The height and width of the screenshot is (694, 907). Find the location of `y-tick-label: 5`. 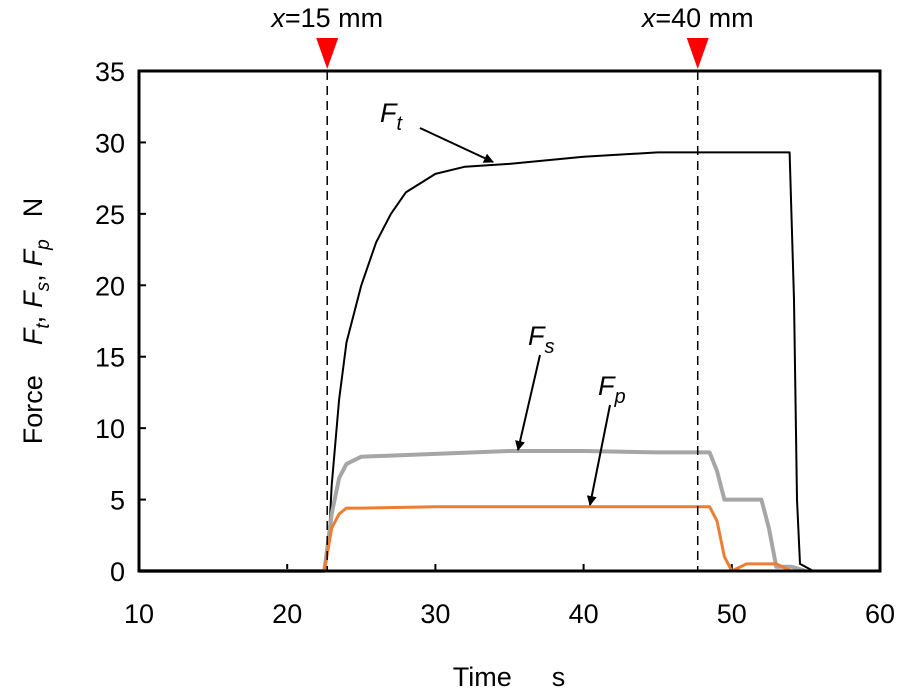

y-tick-label: 5 is located at coordinates (117, 501).